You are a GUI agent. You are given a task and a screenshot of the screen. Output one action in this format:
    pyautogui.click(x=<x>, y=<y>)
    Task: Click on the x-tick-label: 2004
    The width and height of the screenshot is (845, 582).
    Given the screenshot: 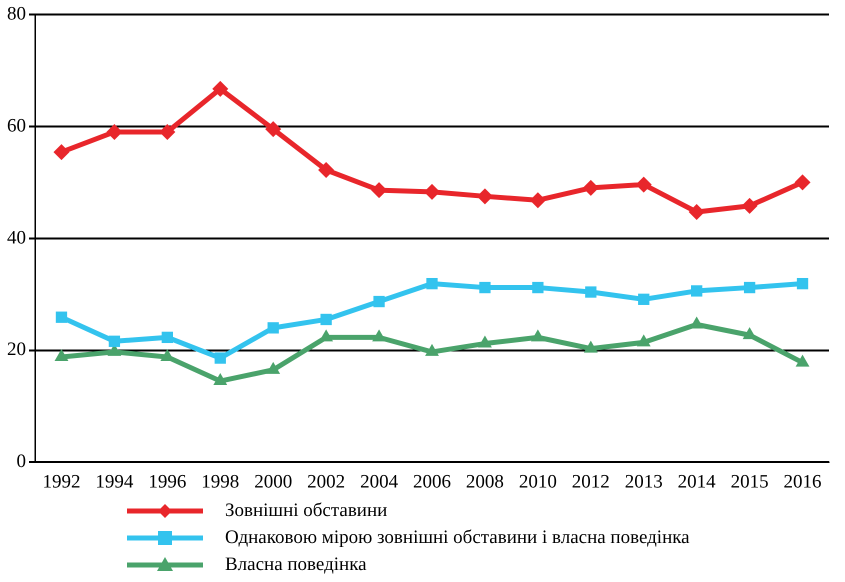 What is the action you would take?
    pyautogui.click(x=379, y=482)
    